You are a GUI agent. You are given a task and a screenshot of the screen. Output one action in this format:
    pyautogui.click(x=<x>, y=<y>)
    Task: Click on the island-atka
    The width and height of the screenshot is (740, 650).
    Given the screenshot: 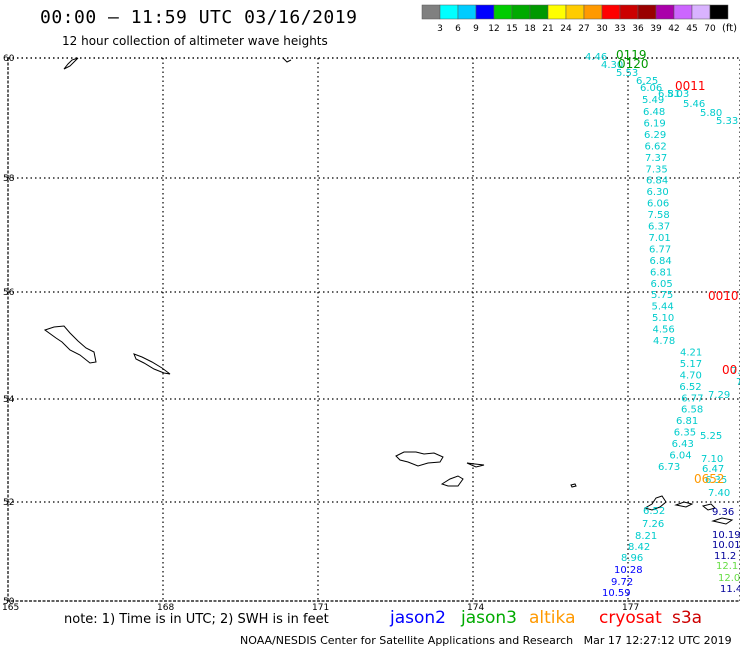 What is the action you would take?
    pyautogui.click(x=684, y=504)
    